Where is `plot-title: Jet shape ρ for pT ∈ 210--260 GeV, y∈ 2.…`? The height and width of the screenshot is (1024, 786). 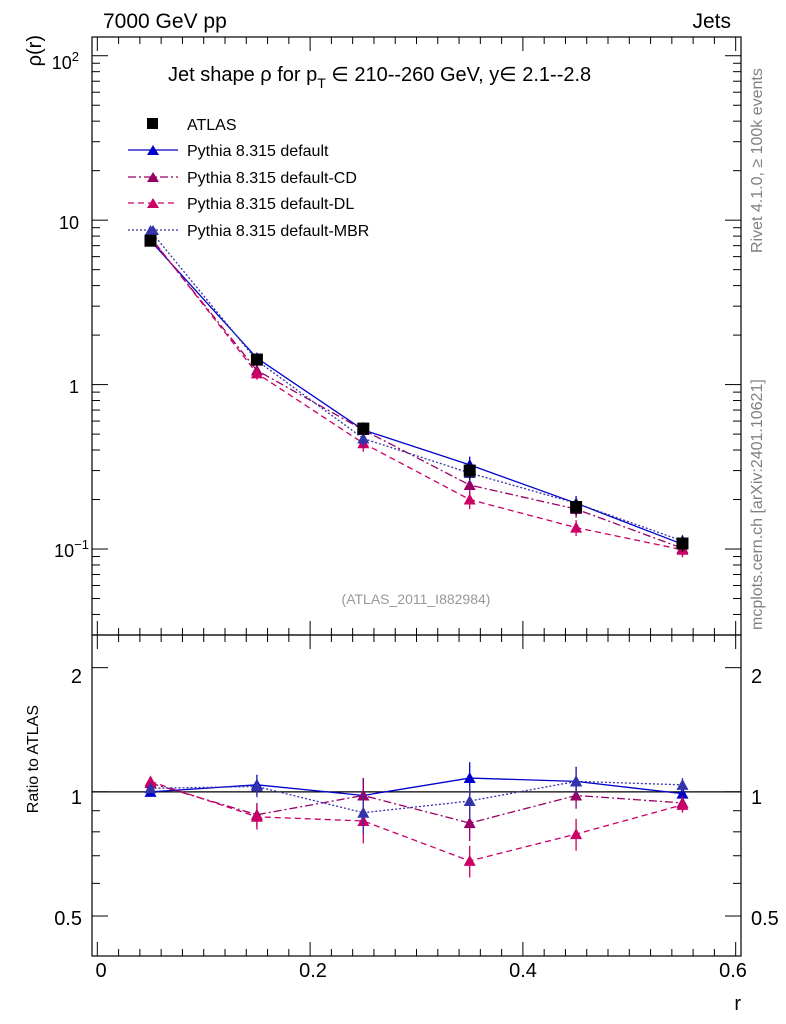
plot-title: Jet shape ρ for pT ∈ 210--260 GeV, y∈ 2.… is located at coordinates (379, 77).